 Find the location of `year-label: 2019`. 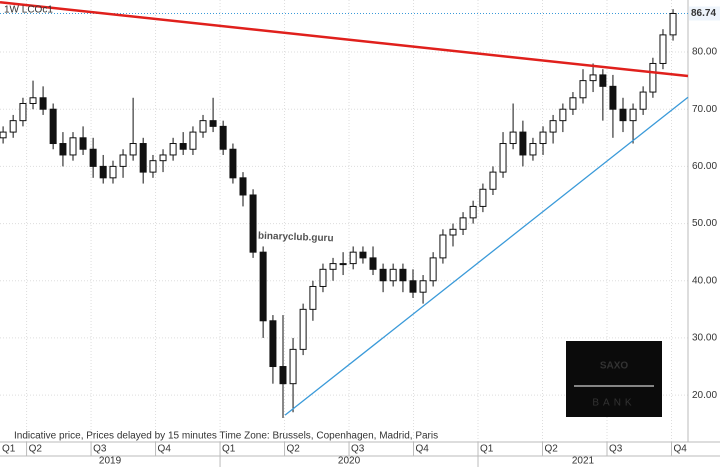

year-label: 2019 is located at coordinates (110, 461).